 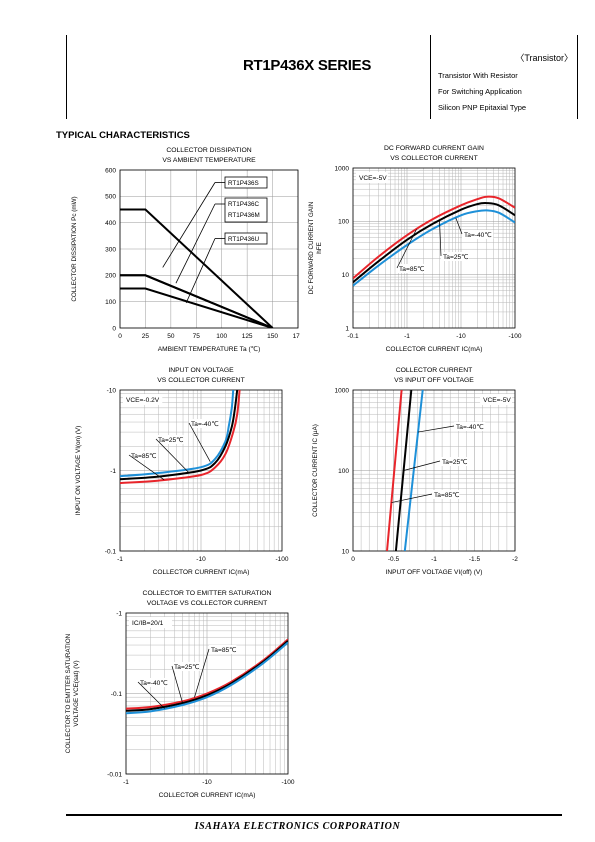 What do you see at coordinates (110, 276) in the screenshot?
I see `y-tick-label: 200` at bounding box center [110, 276].